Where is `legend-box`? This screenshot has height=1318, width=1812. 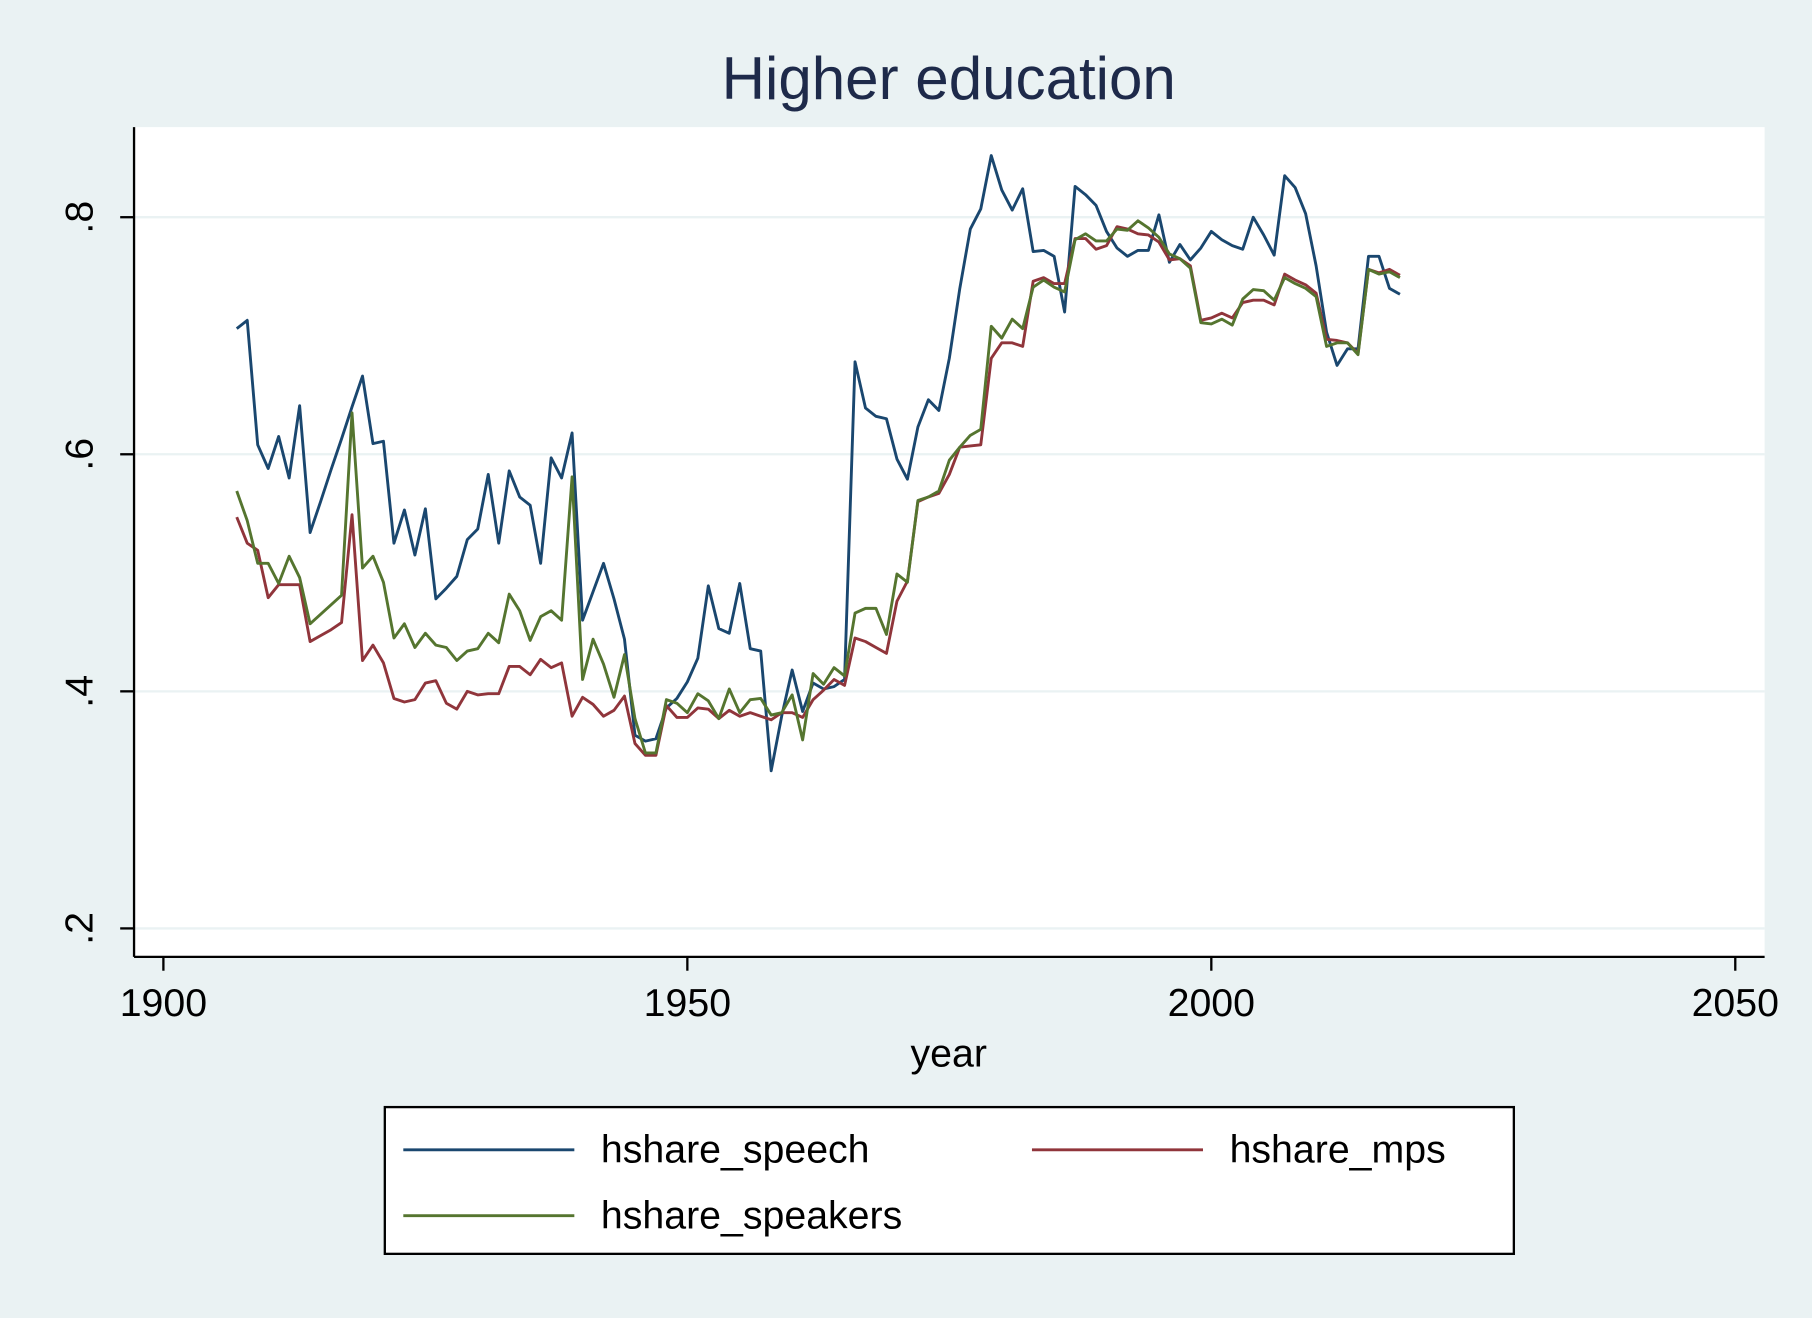 legend-box is located at coordinates (949, 1180).